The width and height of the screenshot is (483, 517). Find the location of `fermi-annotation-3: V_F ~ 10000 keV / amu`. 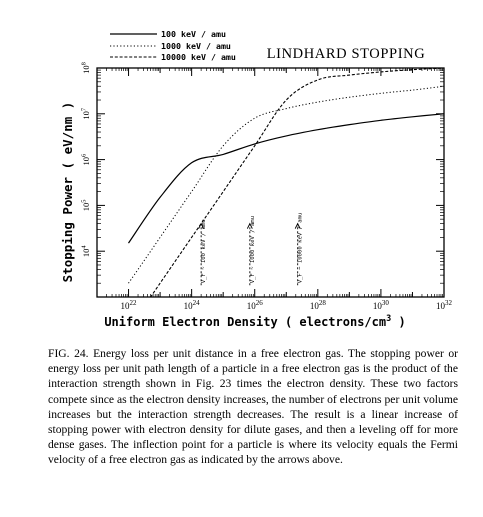

fermi-annotation-3: V_F ~ 10000 keV / amu is located at coordinates (301, 248).